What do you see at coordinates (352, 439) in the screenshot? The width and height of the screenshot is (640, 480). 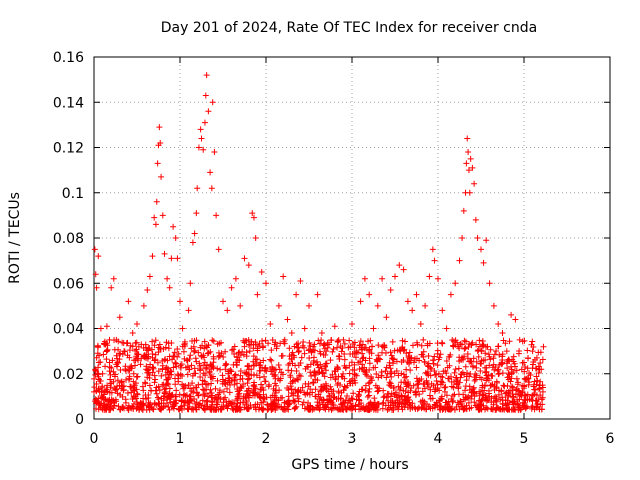 I see `x-tick-label: 3` at bounding box center [352, 439].